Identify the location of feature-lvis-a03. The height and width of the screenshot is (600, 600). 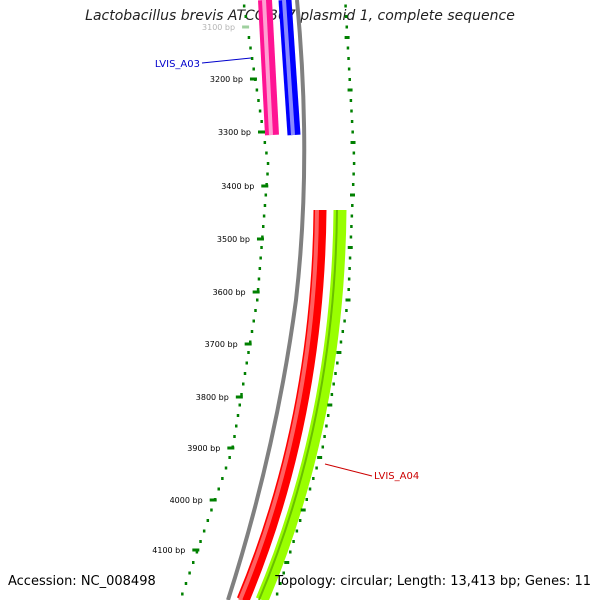
(279, 68).